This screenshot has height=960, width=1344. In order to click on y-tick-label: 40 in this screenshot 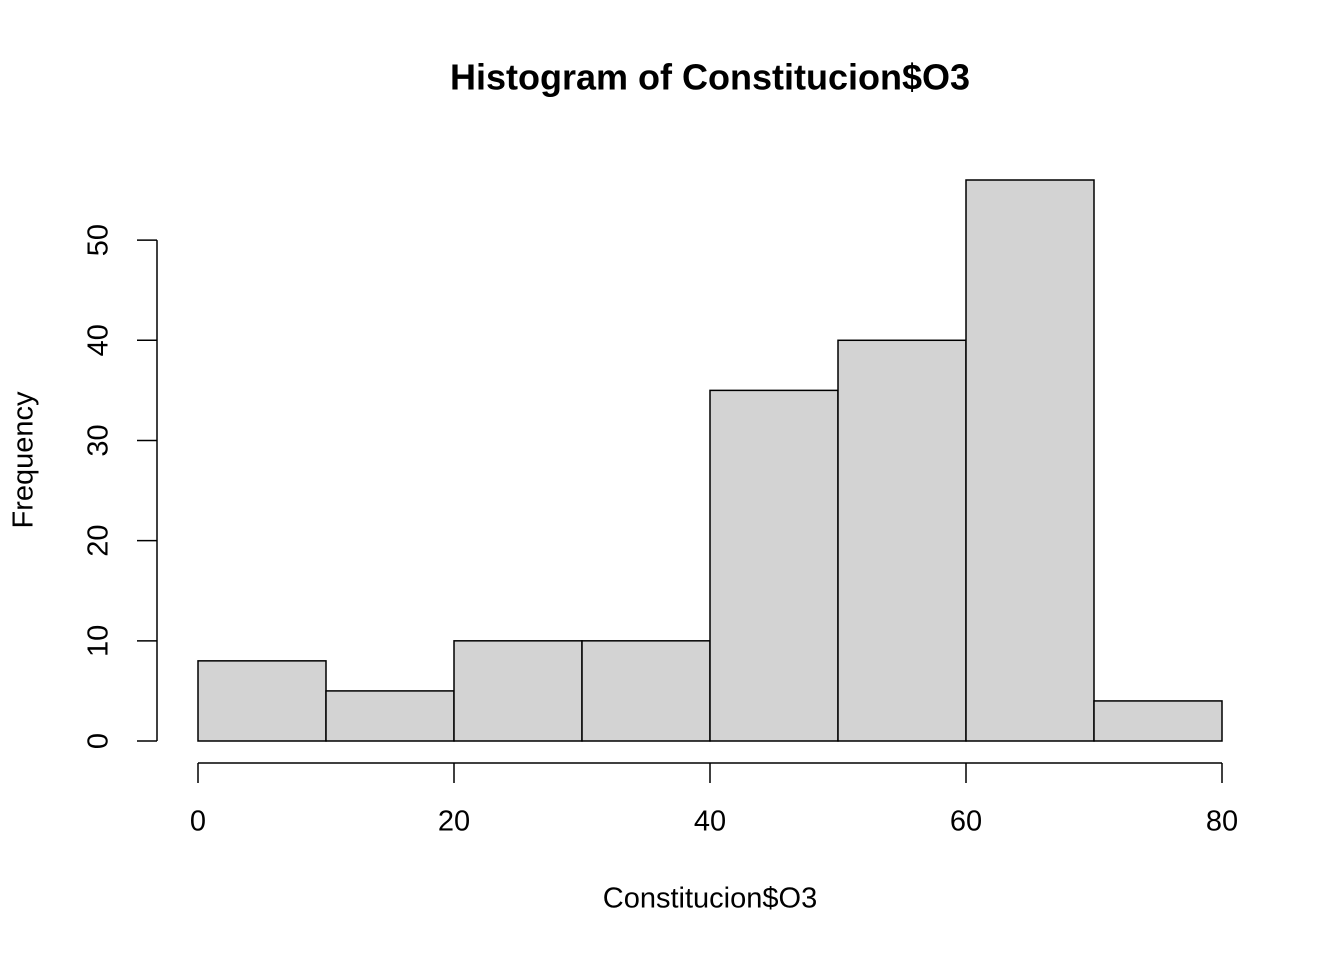, I will do `click(99, 340)`.